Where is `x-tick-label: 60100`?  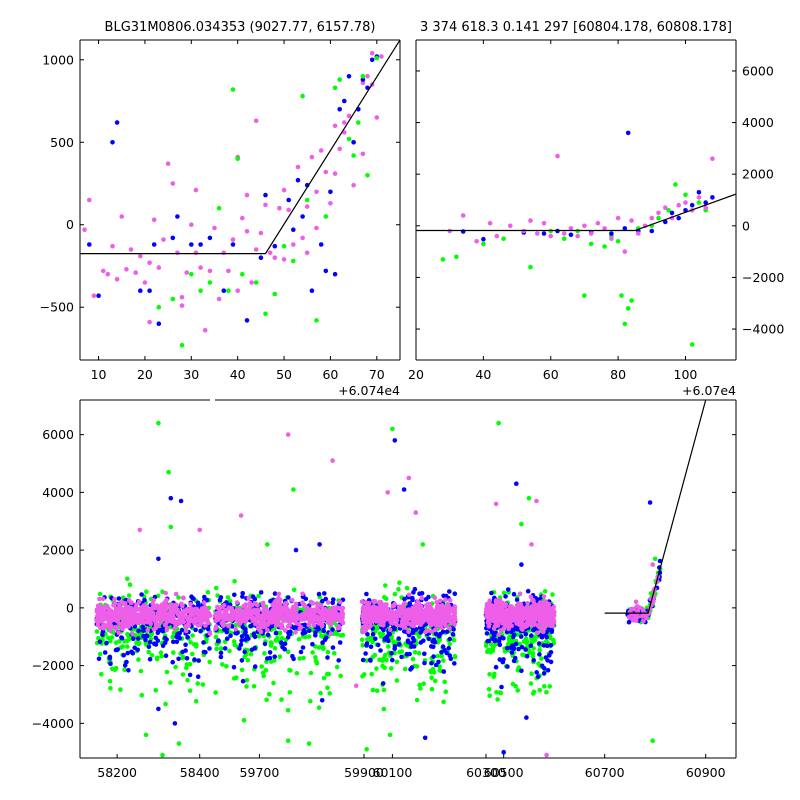
x-tick-label: 60100 is located at coordinates (393, 772).